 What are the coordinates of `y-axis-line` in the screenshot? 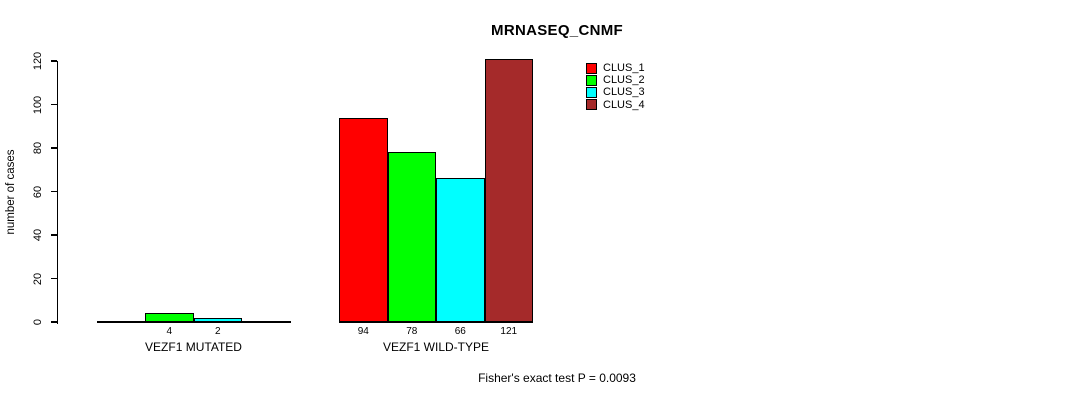 It's located at (57, 192).